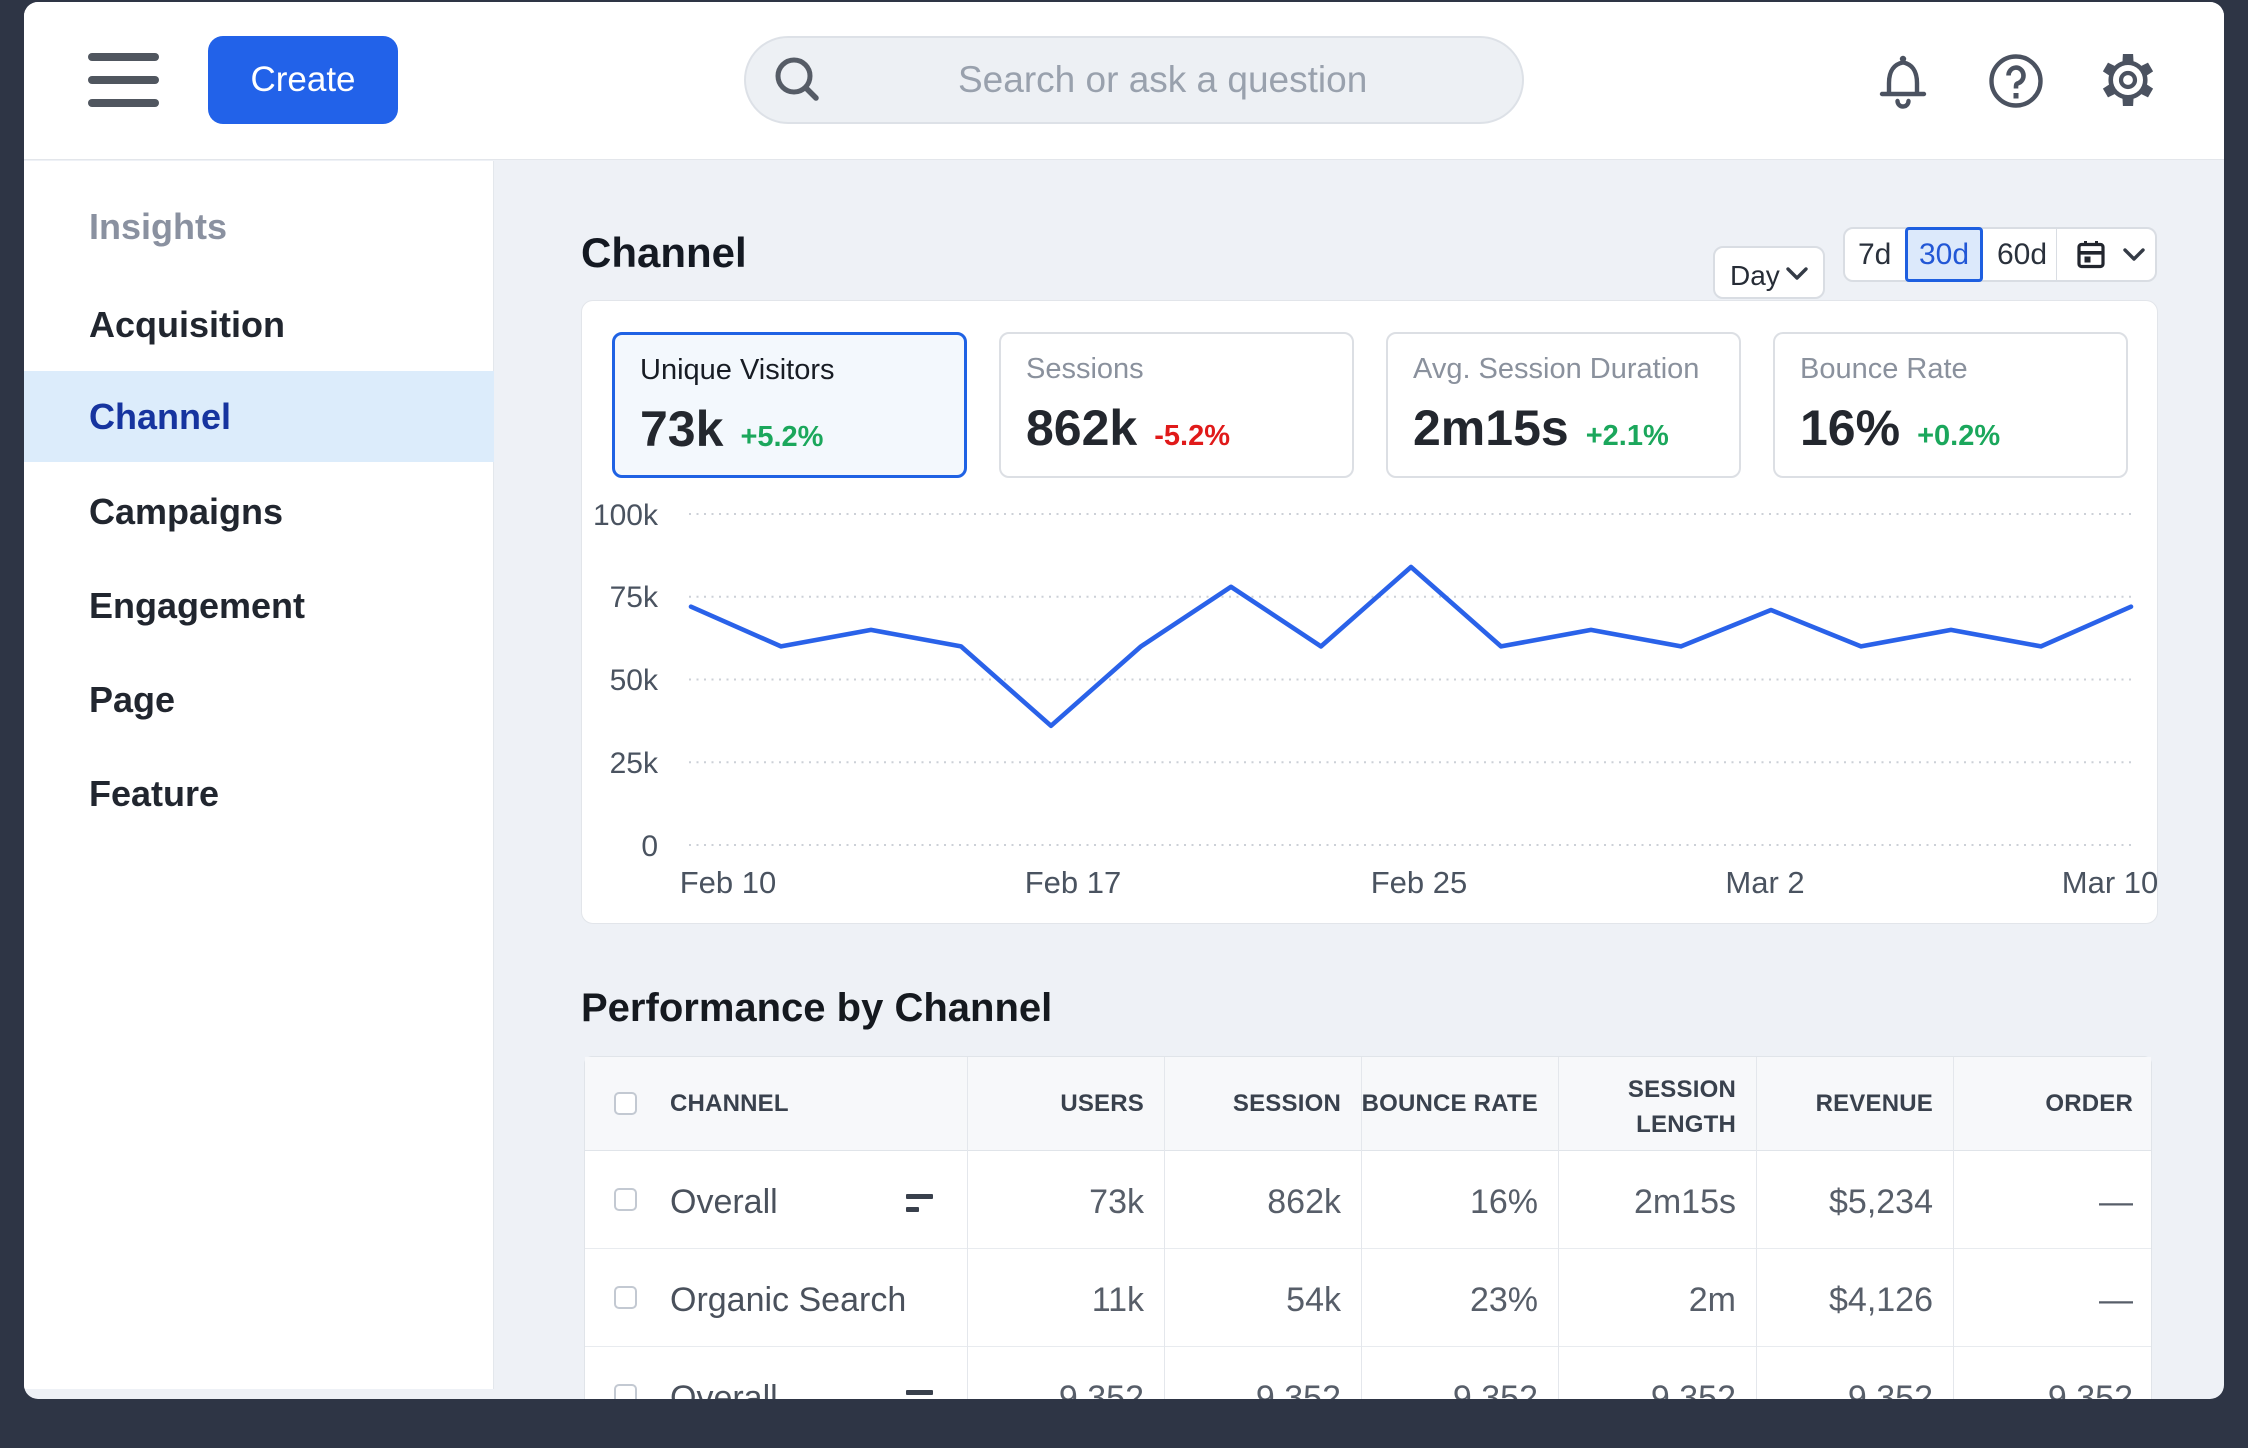 The image size is (2248, 1448). I want to click on svg-text: 25k, so click(634, 763).